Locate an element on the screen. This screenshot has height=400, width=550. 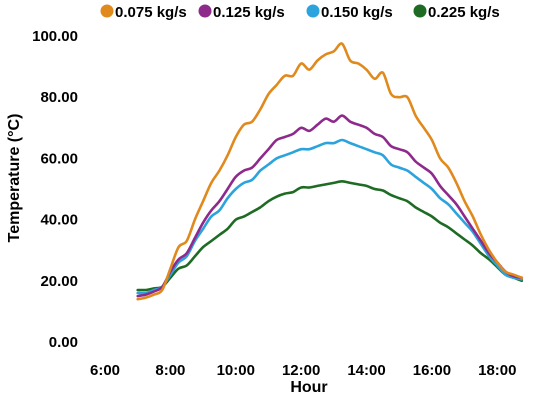
legend-label: 0.125 kg/s is located at coordinates (249, 12).